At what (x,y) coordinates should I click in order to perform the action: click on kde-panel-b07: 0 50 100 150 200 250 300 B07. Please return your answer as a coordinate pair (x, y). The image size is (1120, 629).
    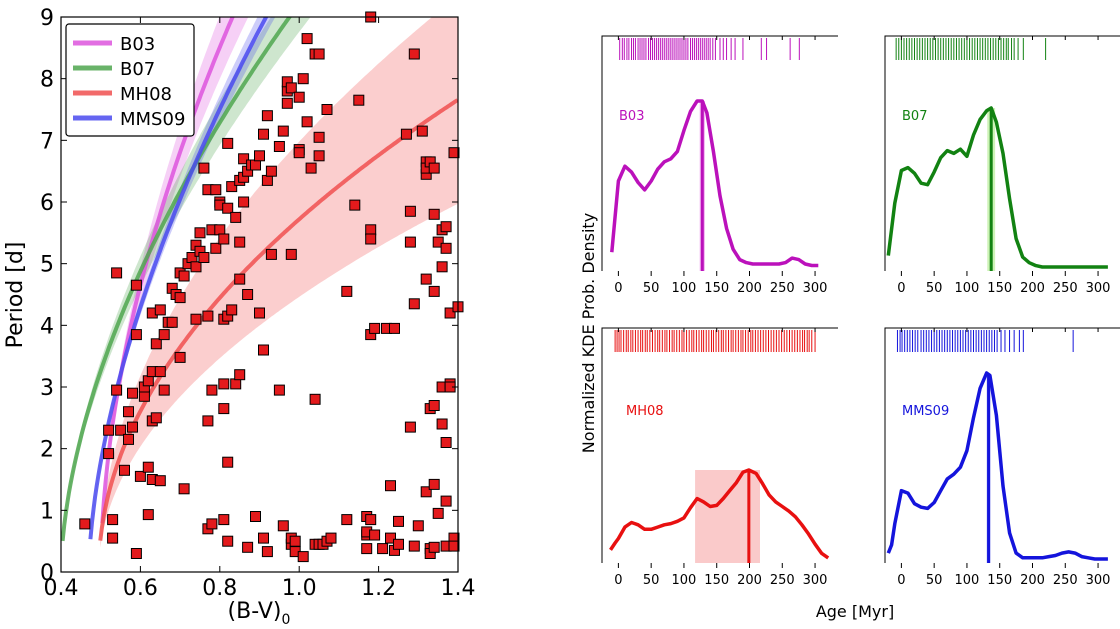
    Looking at the image, I should click on (1002, 165).